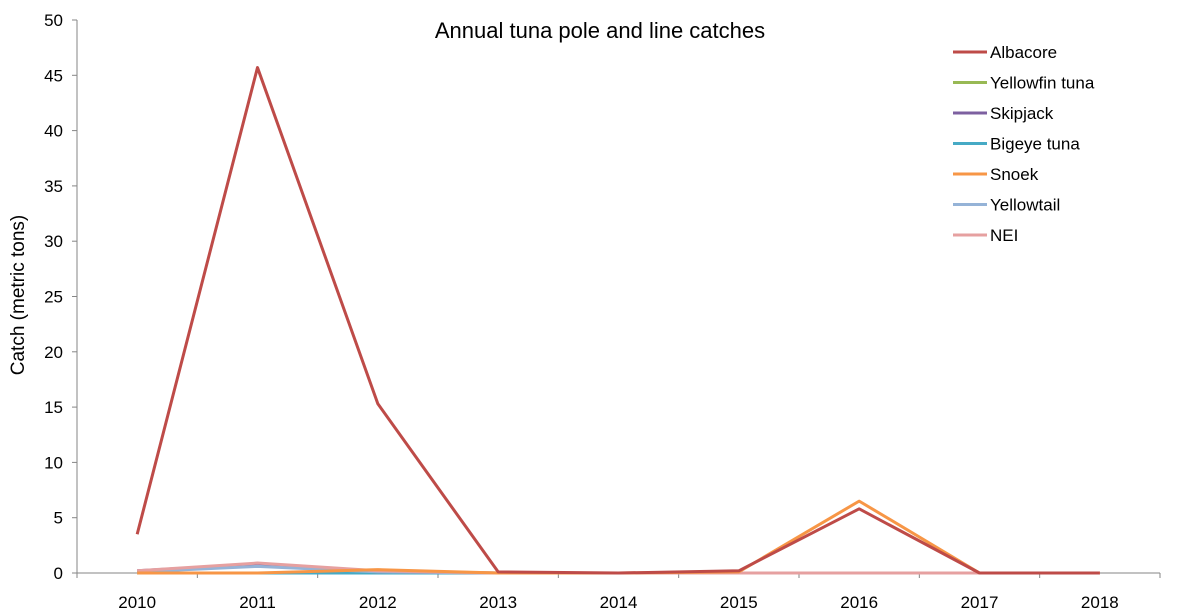 The height and width of the screenshot is (611, 1181). Describe the element at coordinates (53, 462) in the screenshot. I see `y-tick-label: 10` at that location.